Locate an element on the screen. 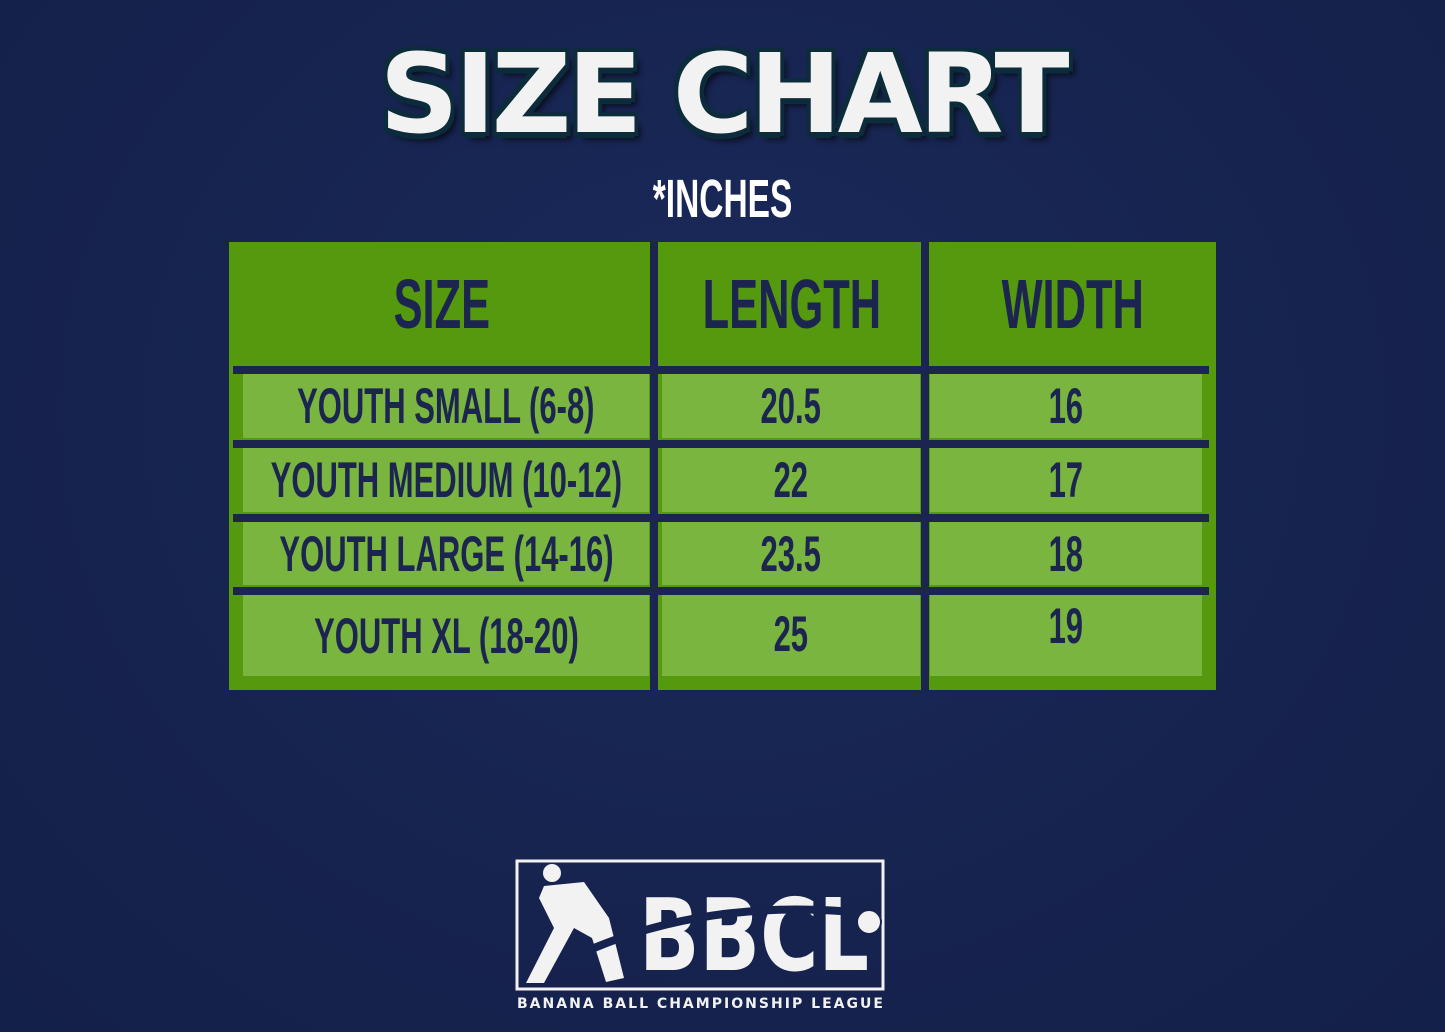 The image size is (1445, 1032). cell-text: 22 is located at coordinates (791, 480).